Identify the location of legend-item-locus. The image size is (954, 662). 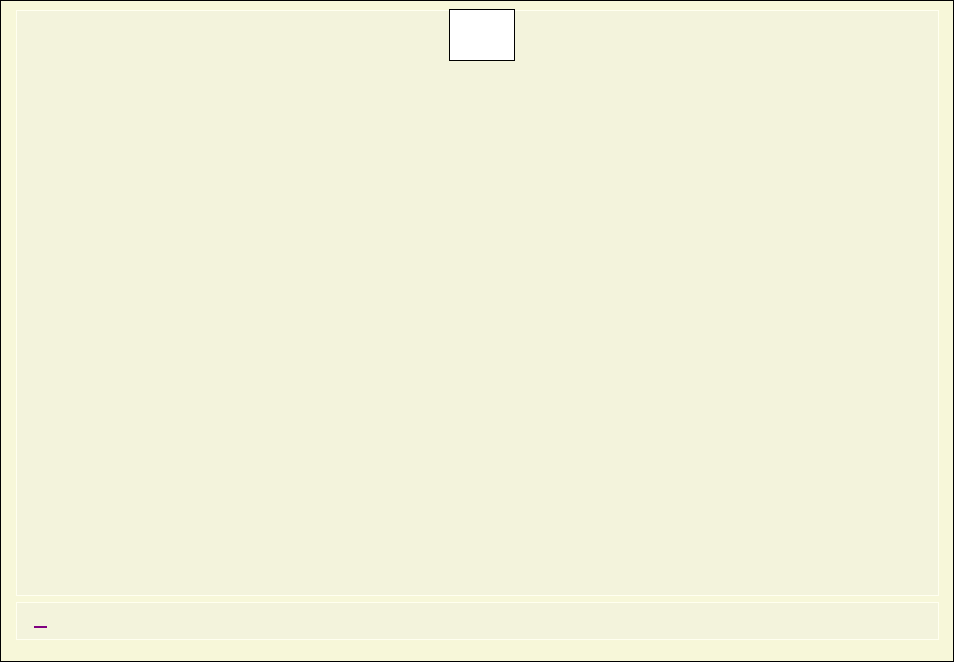
(43, 627).